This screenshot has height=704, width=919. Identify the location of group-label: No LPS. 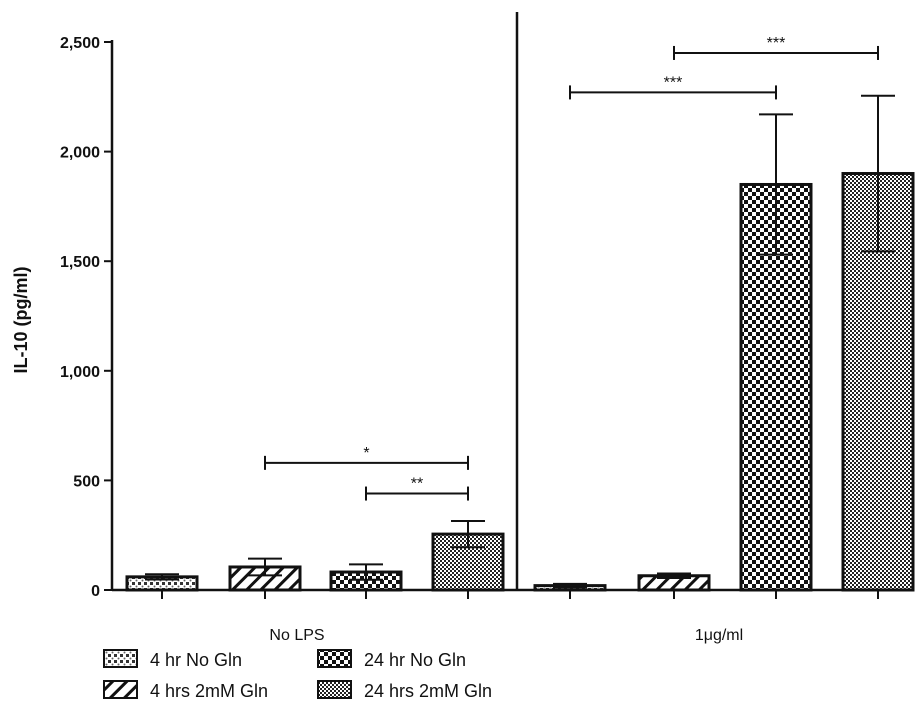
(296, 635).